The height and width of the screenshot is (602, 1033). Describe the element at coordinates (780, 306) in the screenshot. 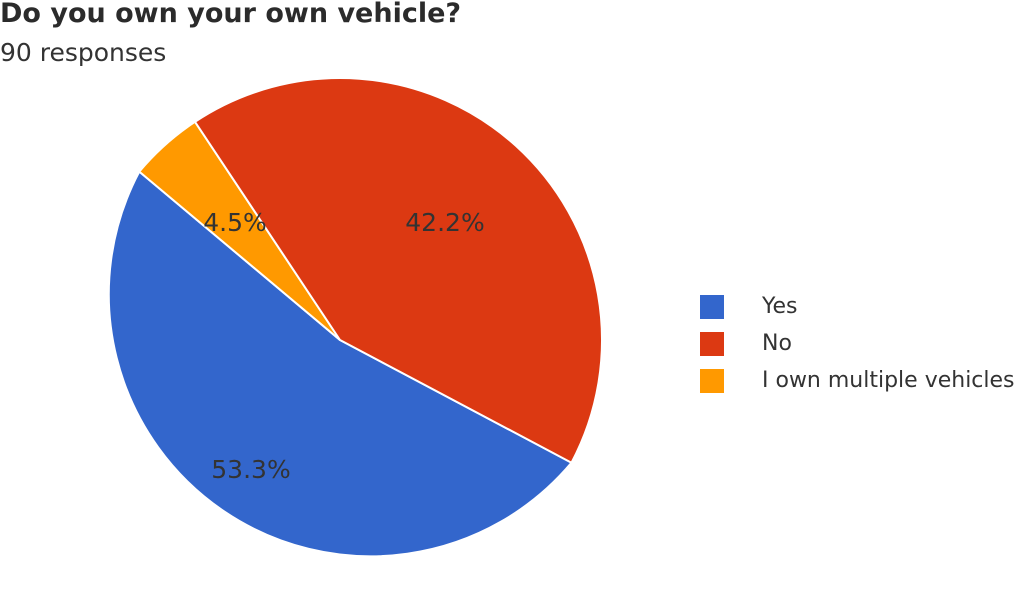

I see `legend-label: Yes` at that location.